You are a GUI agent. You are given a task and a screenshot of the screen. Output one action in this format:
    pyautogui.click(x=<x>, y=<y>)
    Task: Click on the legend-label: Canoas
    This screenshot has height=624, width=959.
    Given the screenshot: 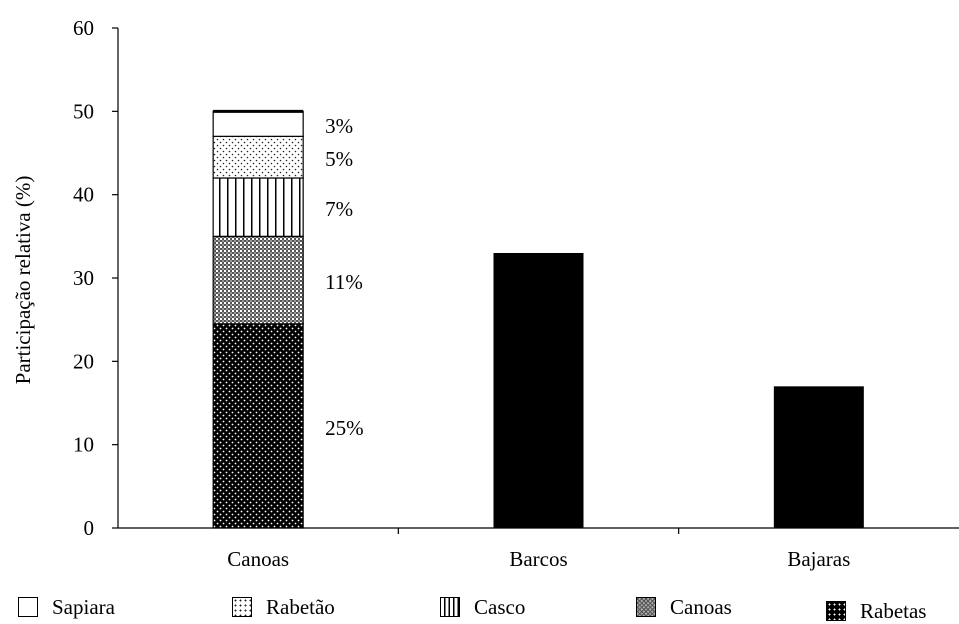 What is the action you would take?
    pyautogui.click(x=701, y=607)
    